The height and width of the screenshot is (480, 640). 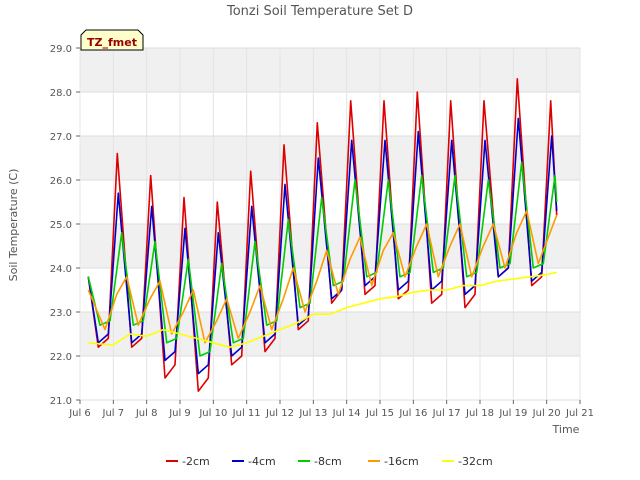 I want to click on x-tick-label: Jul 6, so click(x=79, y=413).